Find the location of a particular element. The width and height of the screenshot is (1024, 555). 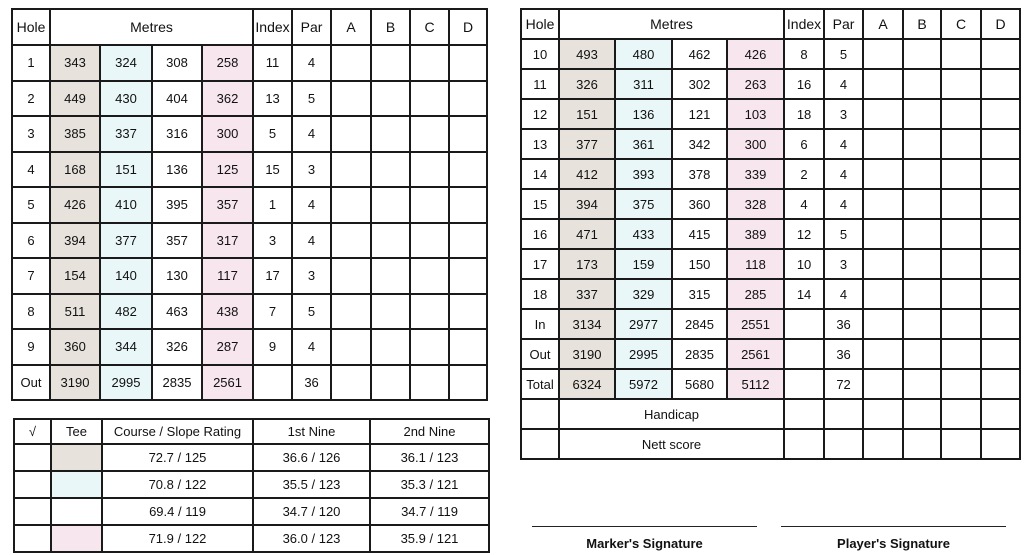

marker-signature-line is located at coordinates (644, 526).